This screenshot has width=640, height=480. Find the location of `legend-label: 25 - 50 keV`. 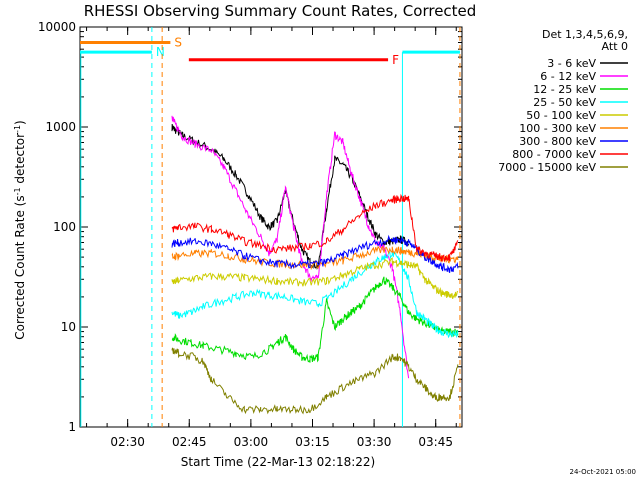

legend-label: 25 - 50 keV is located at coordinates (564, 102).